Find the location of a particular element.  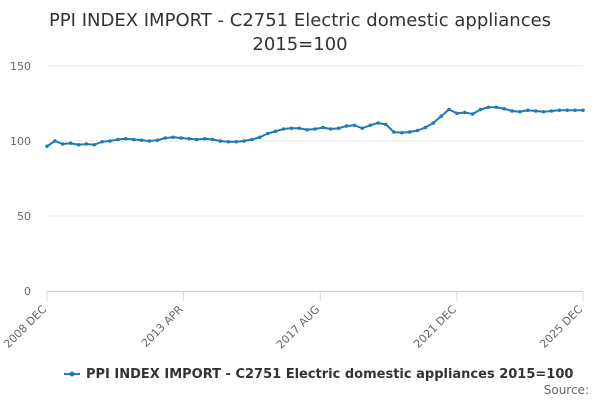

x-tick-label: 2017 AUG is located at coordinates (298, 327).